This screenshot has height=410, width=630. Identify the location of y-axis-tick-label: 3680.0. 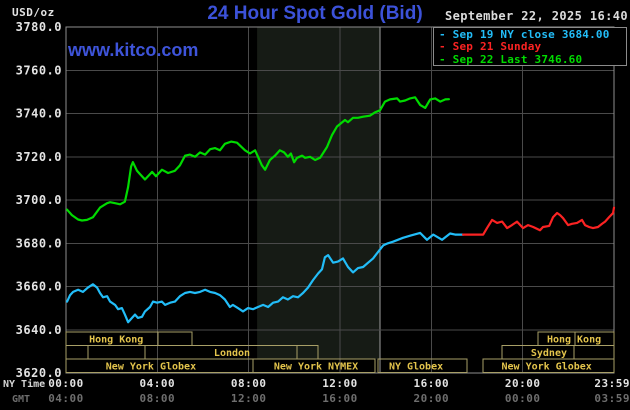
(39, 243).